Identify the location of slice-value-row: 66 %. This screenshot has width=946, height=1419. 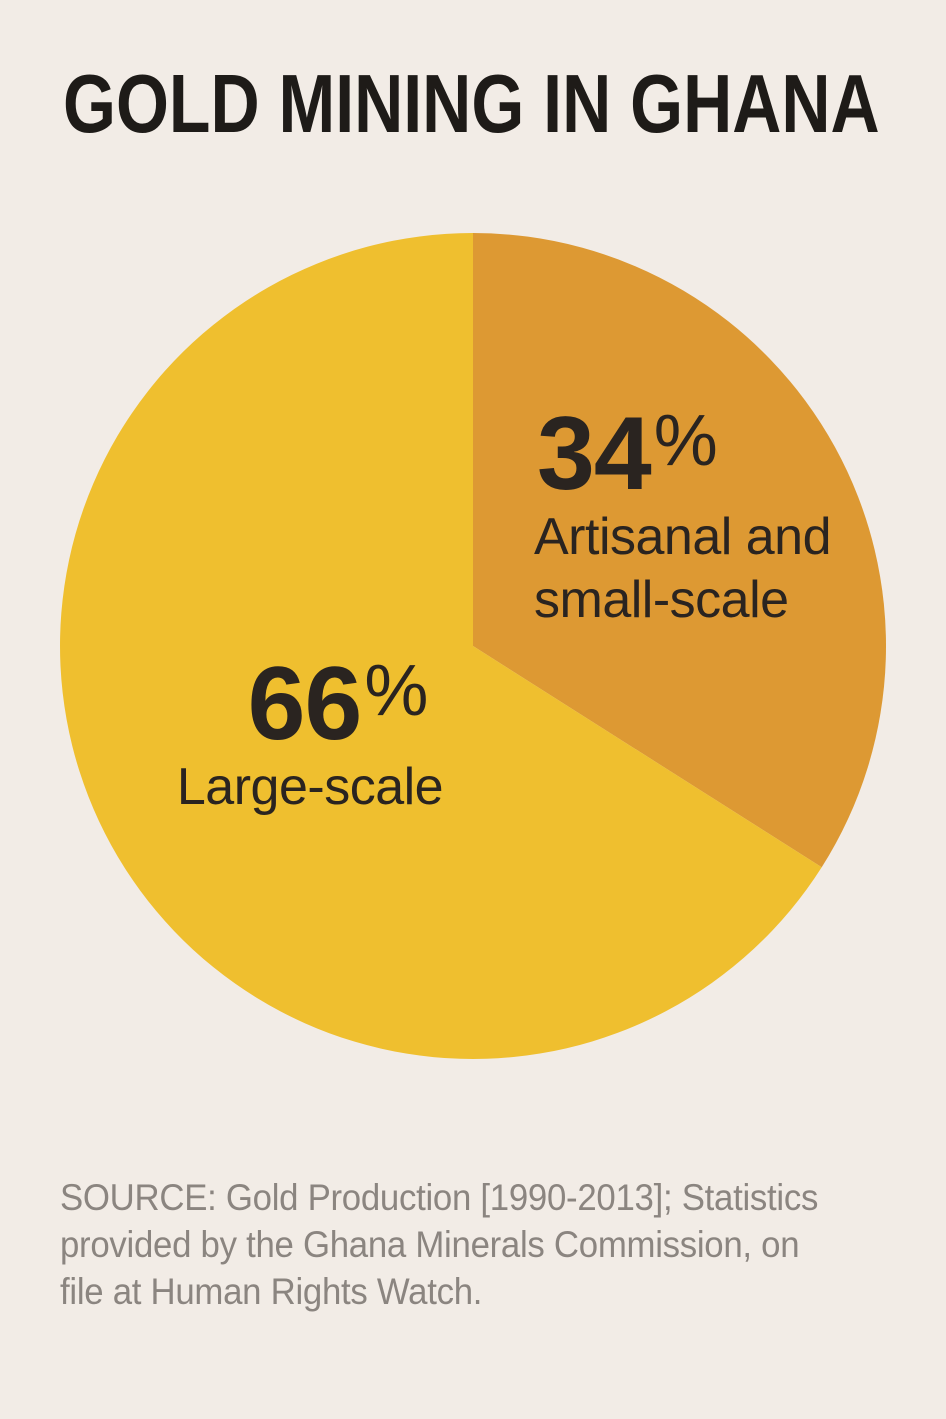
(338, 704).